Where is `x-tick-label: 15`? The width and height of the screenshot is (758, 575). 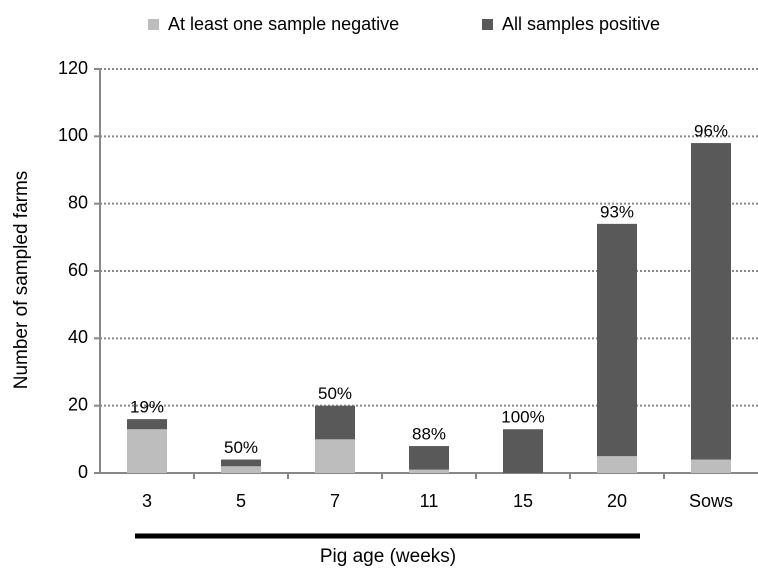
x-tick-label: 15 is located at coordinates (523, 501).